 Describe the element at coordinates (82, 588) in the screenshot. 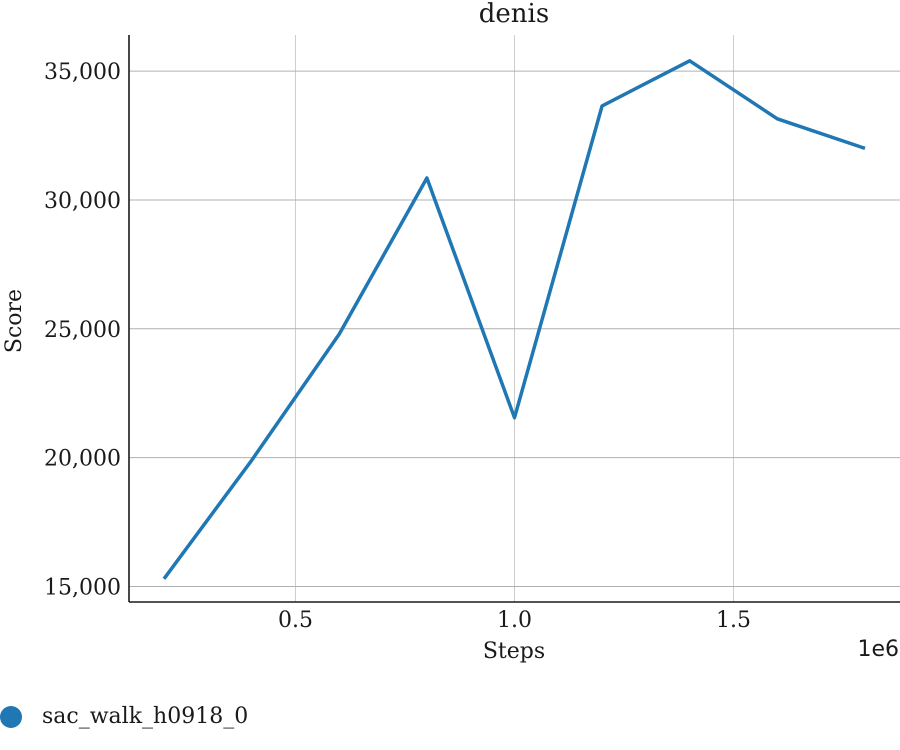

I see `y-tick-label: 15,000` at that location.